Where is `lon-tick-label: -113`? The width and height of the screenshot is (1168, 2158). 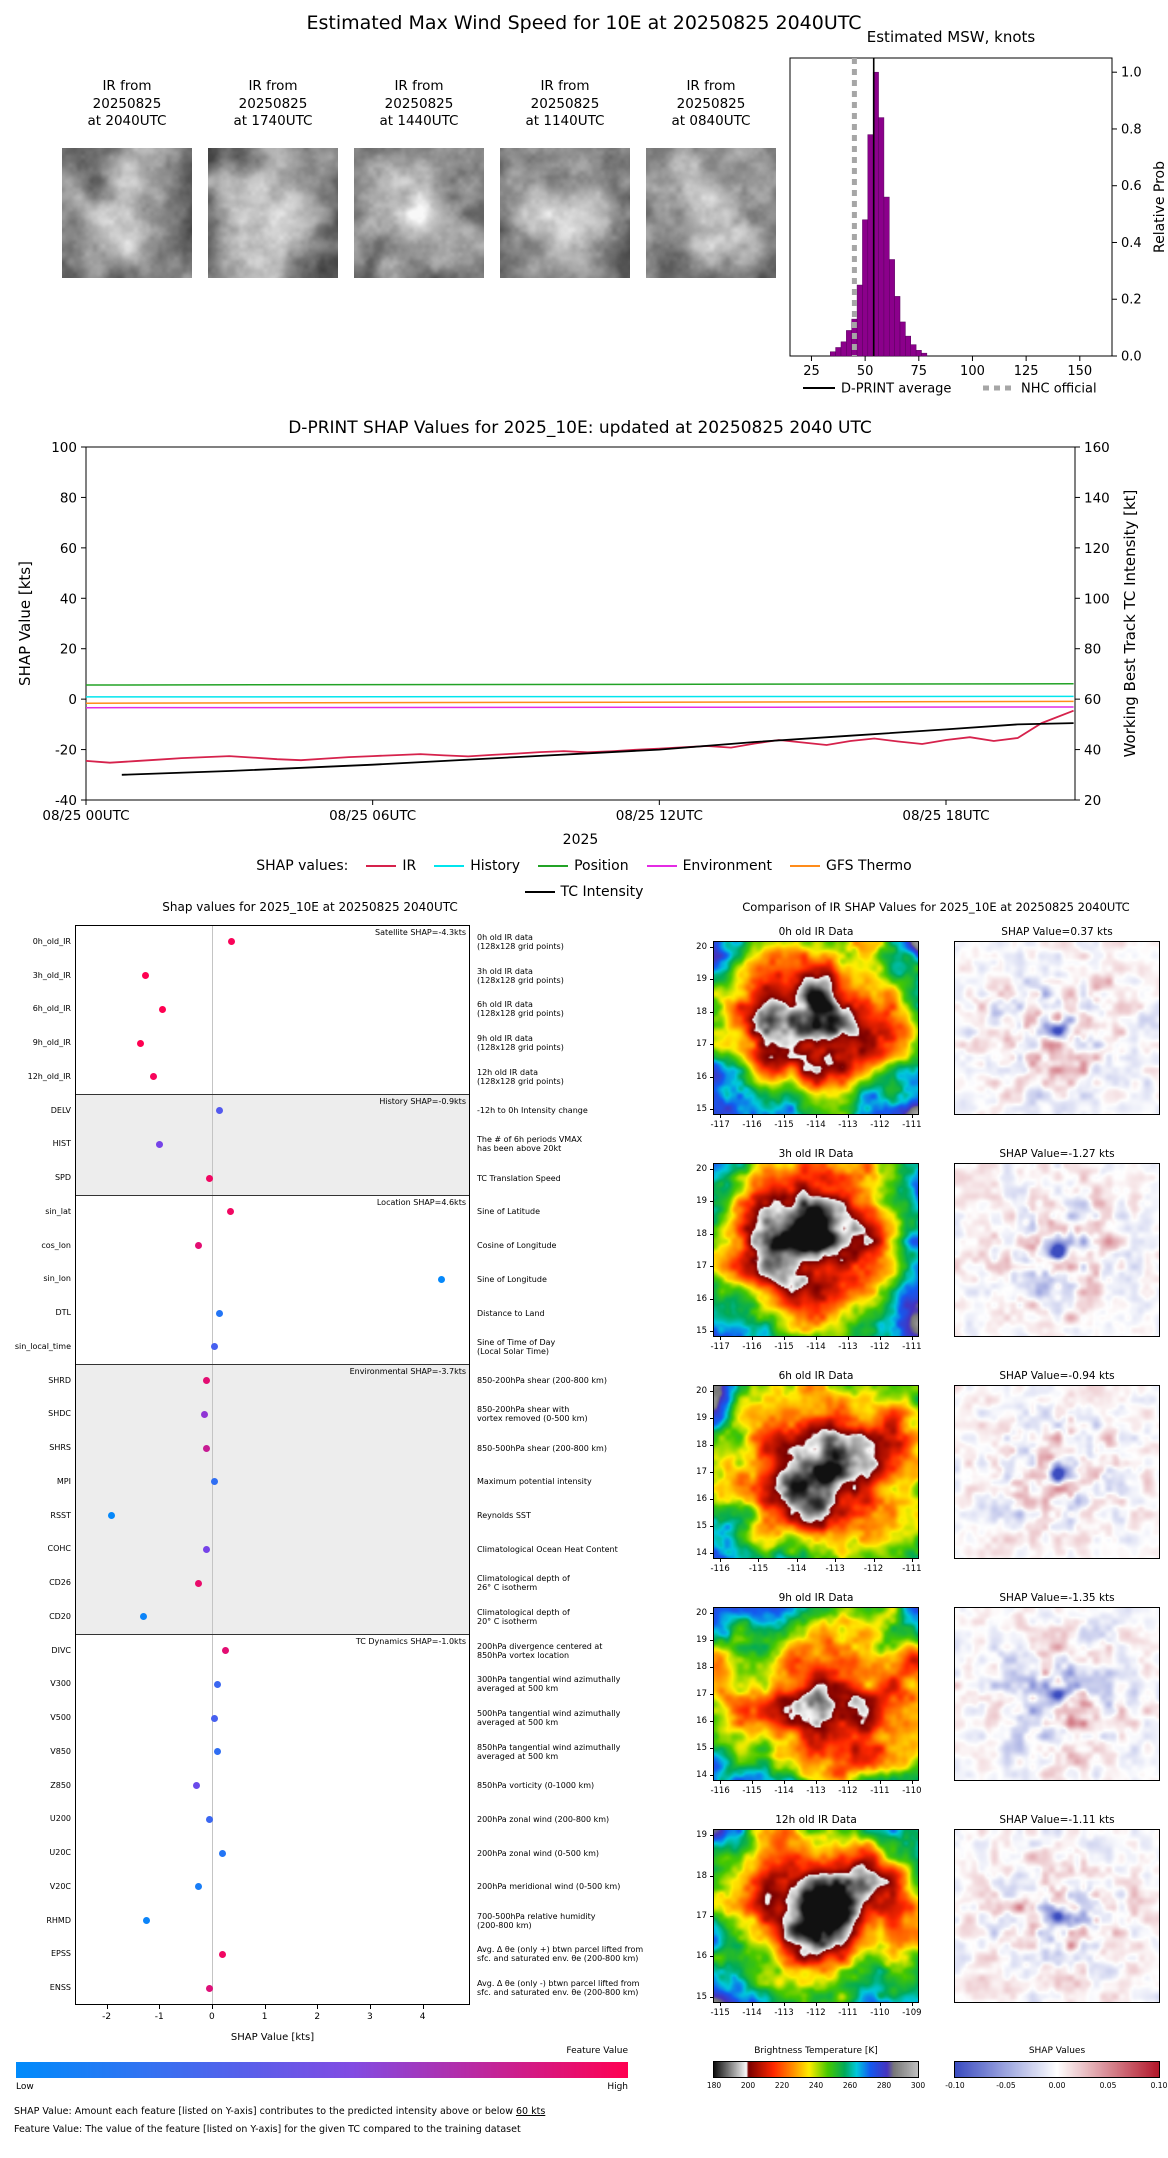
lon-tick-label: -113 is located at coordinates (848, 1347).